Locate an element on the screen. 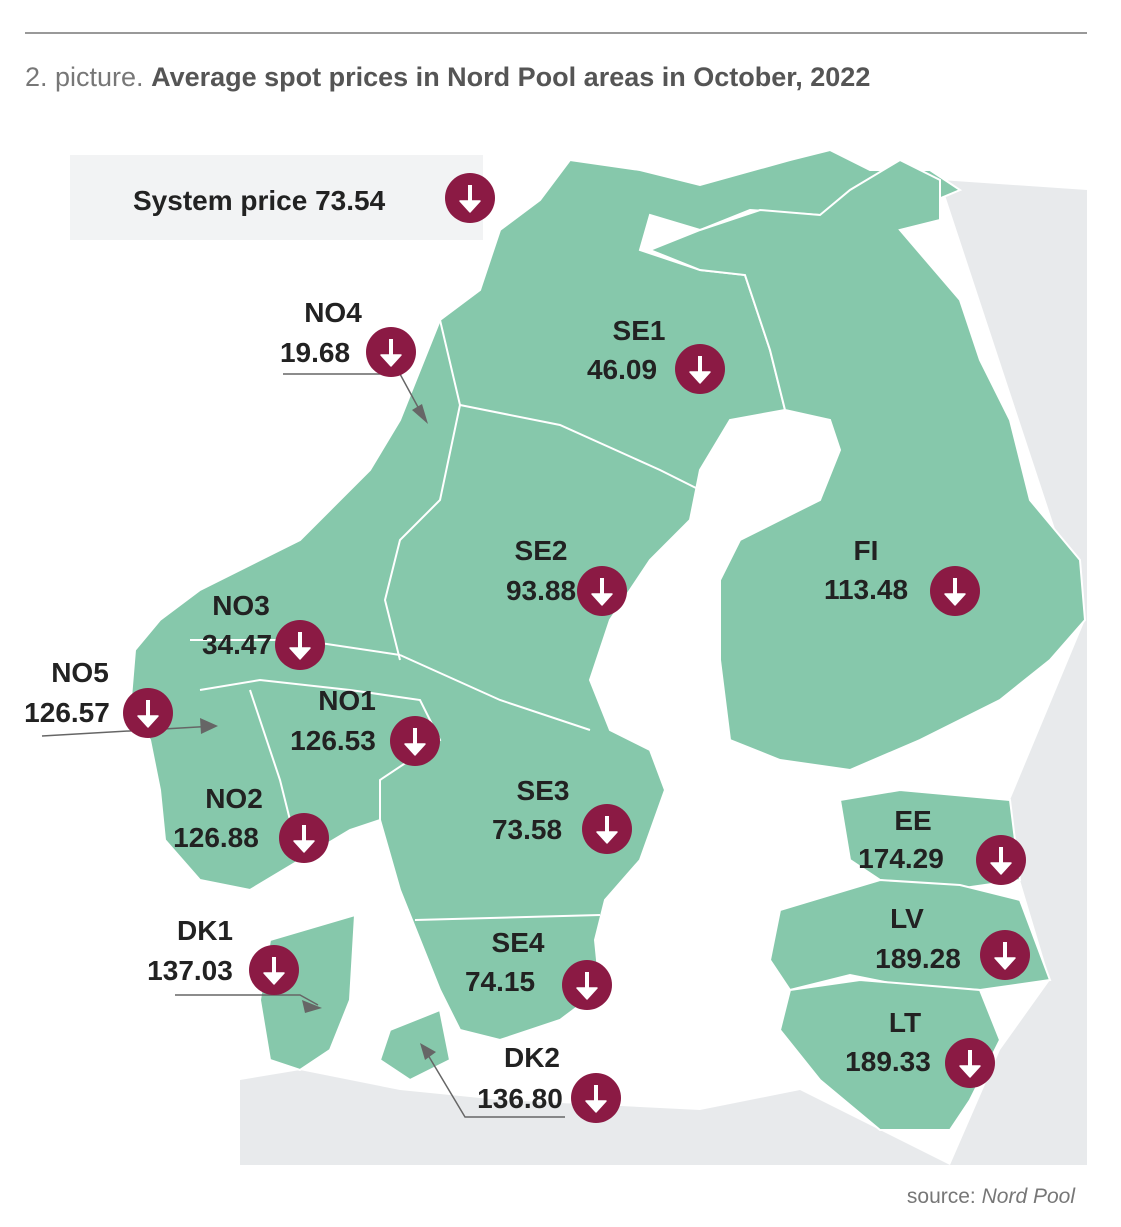 Image resolution: width=1121 pixels, height=1227 pixels. area-label: EE 174.29 is located at coordinates (942, 845).